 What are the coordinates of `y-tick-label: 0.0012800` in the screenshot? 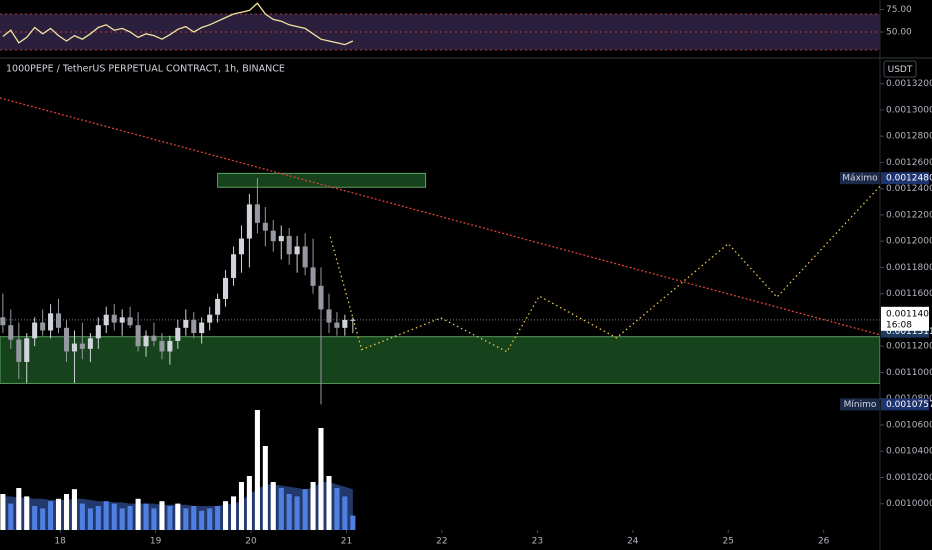 It's located at (909, 137).